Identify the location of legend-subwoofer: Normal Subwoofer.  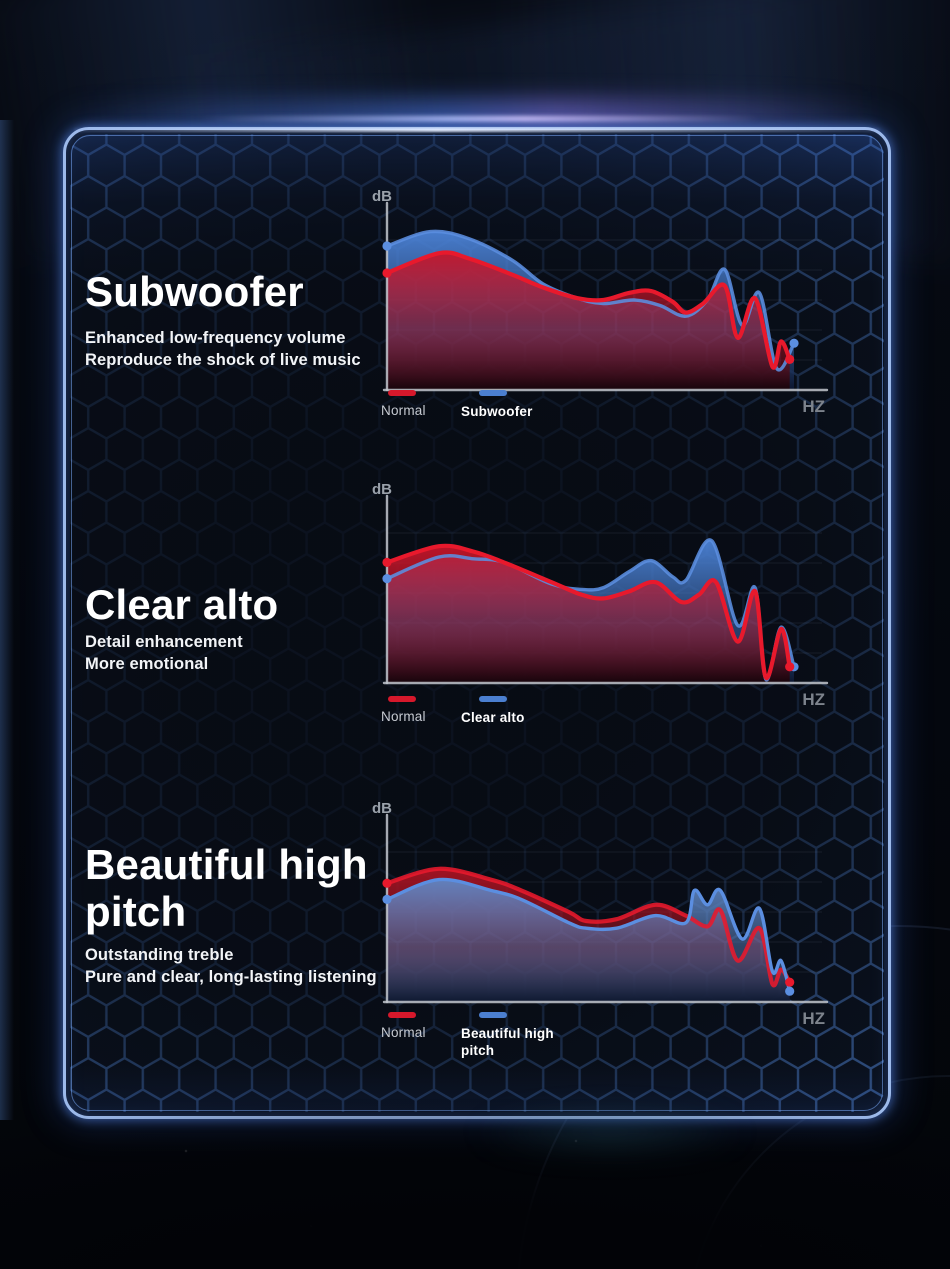
(476, 405).